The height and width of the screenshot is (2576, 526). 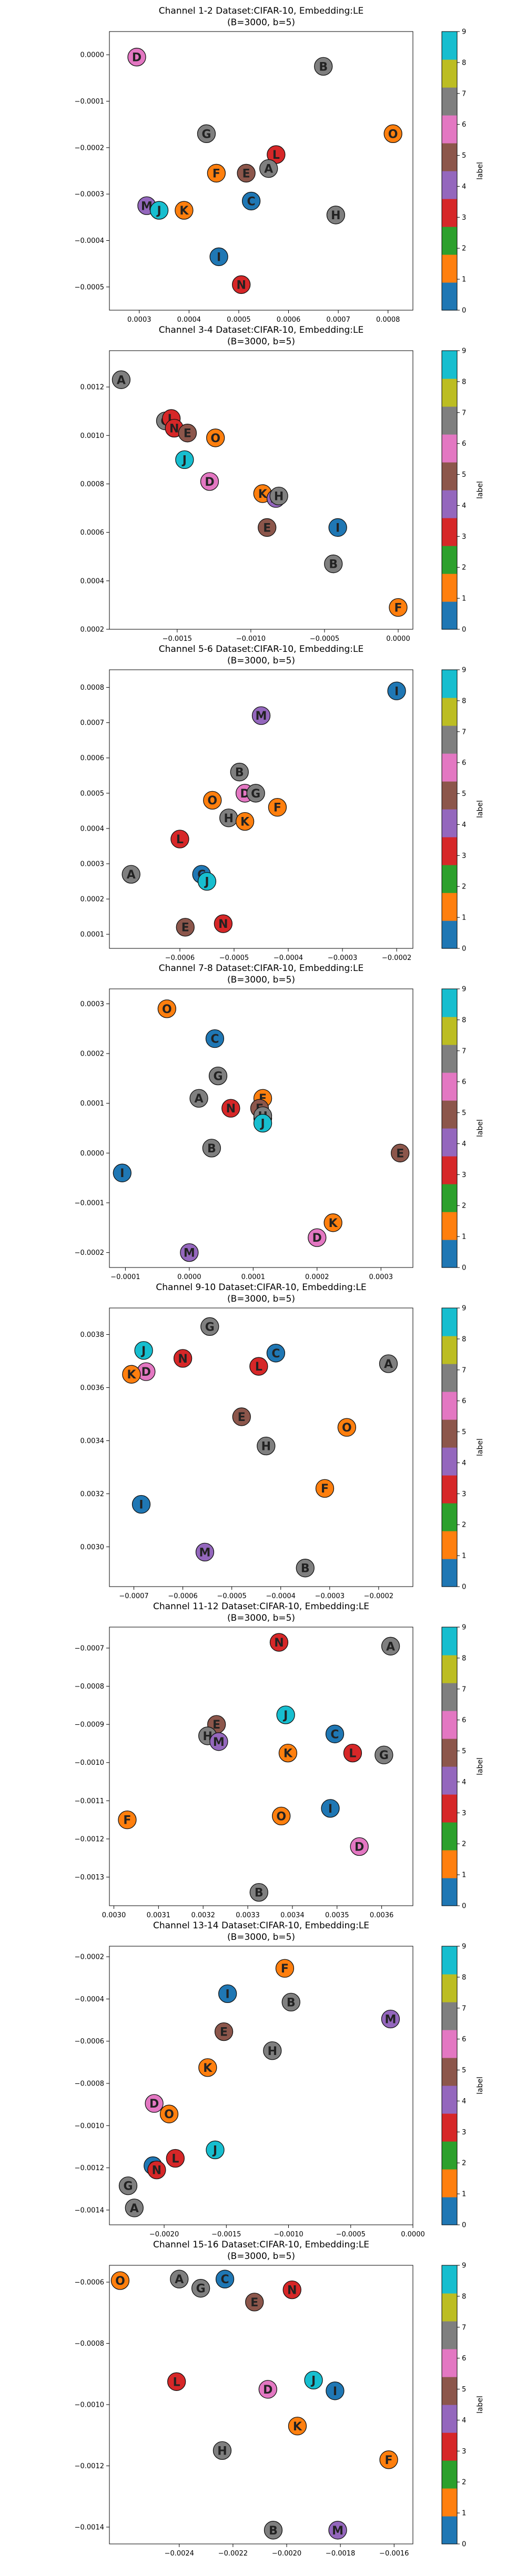 I want to click on data-point: C, so click(x=215, y=1038).